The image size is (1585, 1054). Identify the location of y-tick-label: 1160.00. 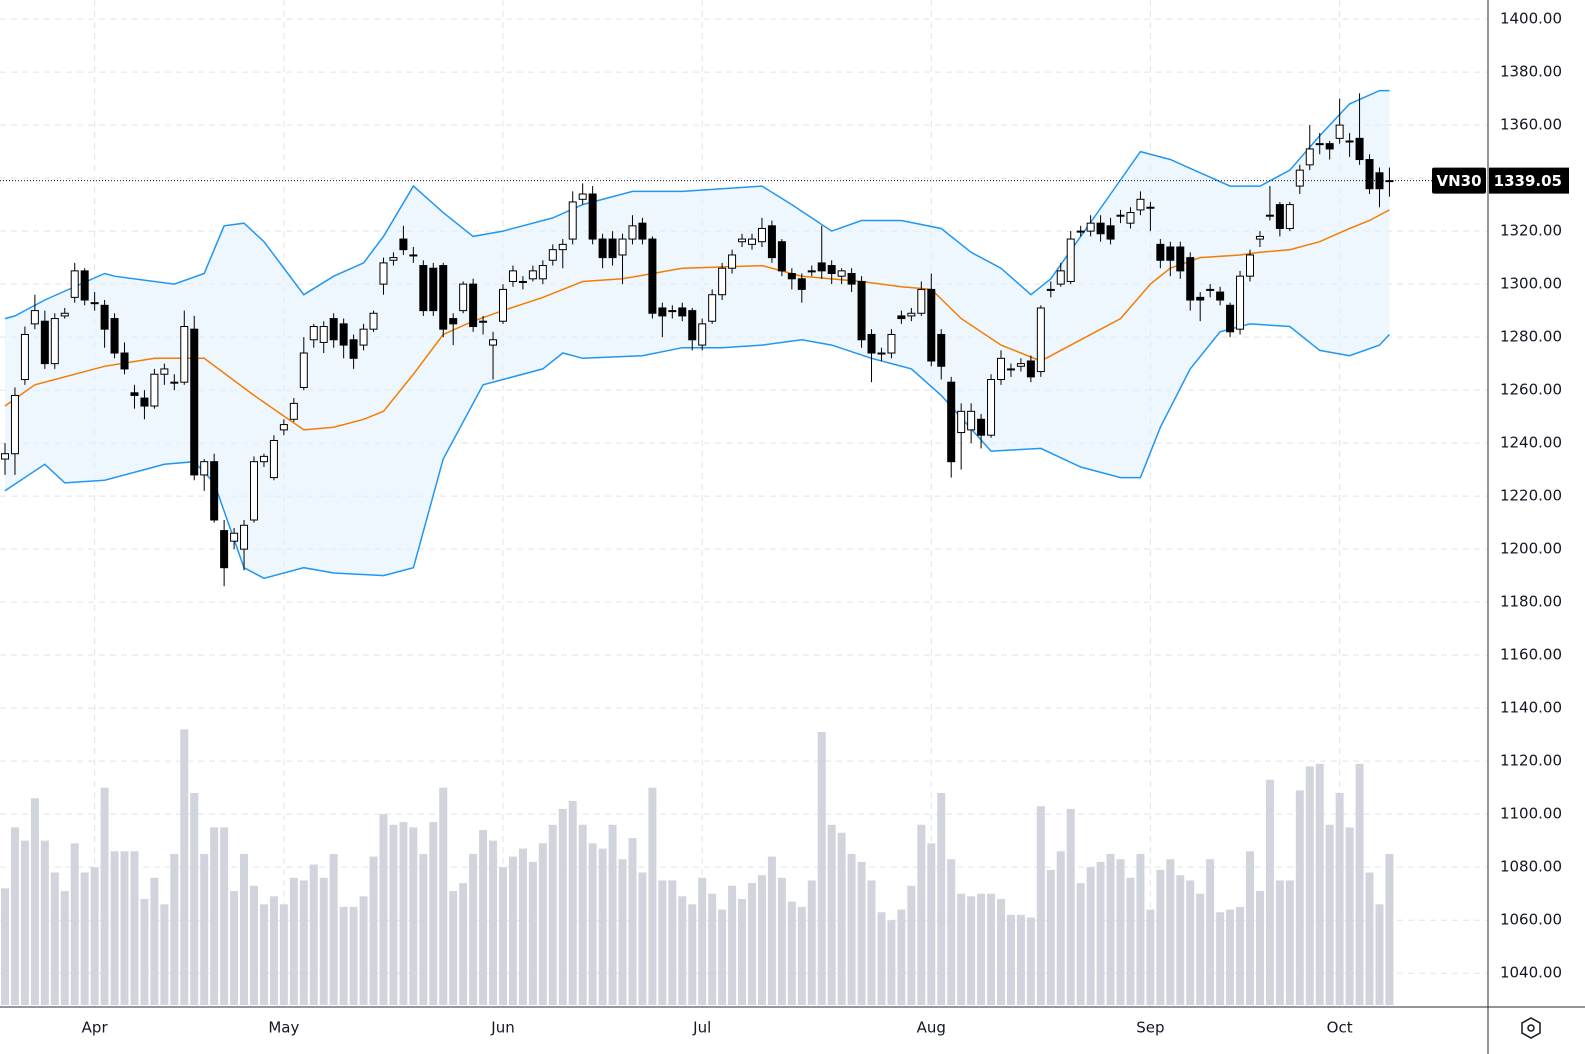
(1531, 655).